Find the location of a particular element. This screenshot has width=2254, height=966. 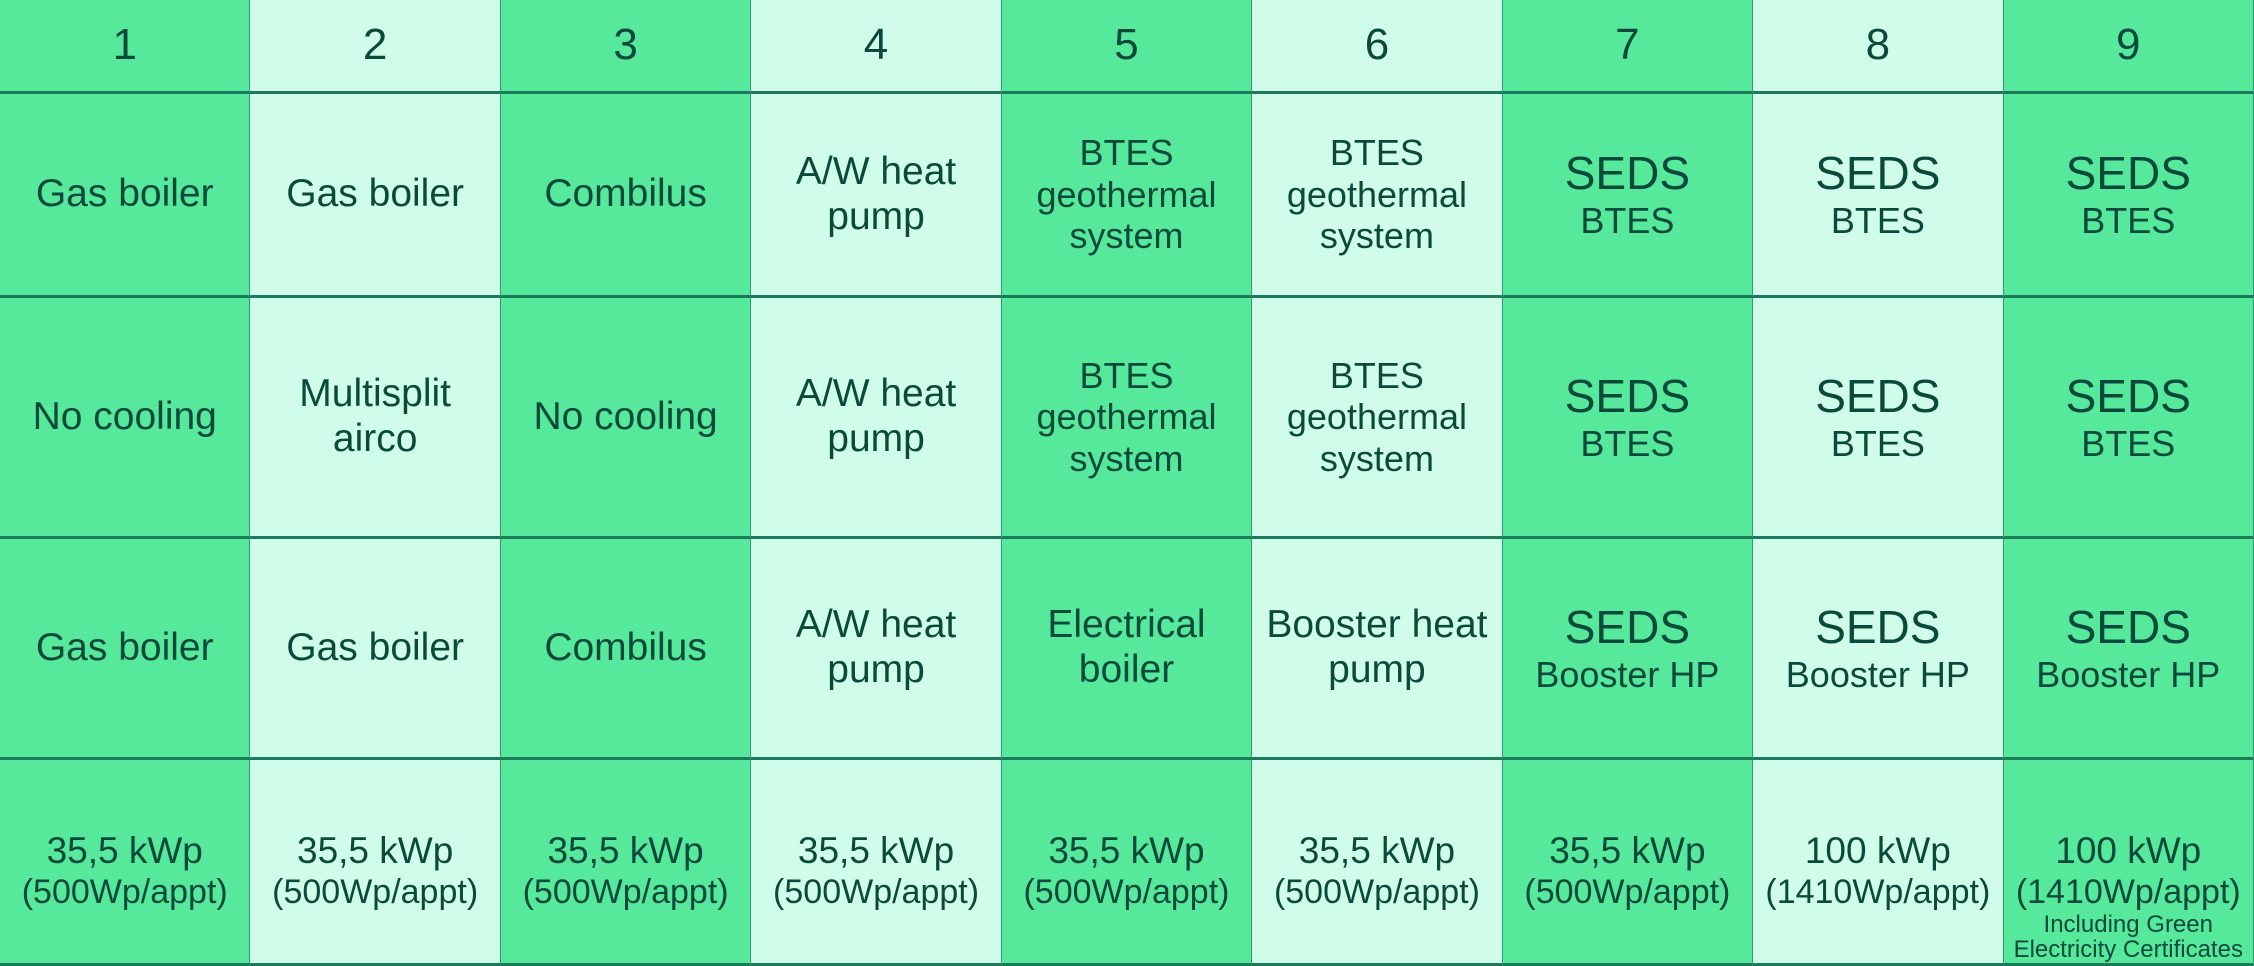

cell-note: Including Green Electricity Certificates is located at coordinates (2128, 936).